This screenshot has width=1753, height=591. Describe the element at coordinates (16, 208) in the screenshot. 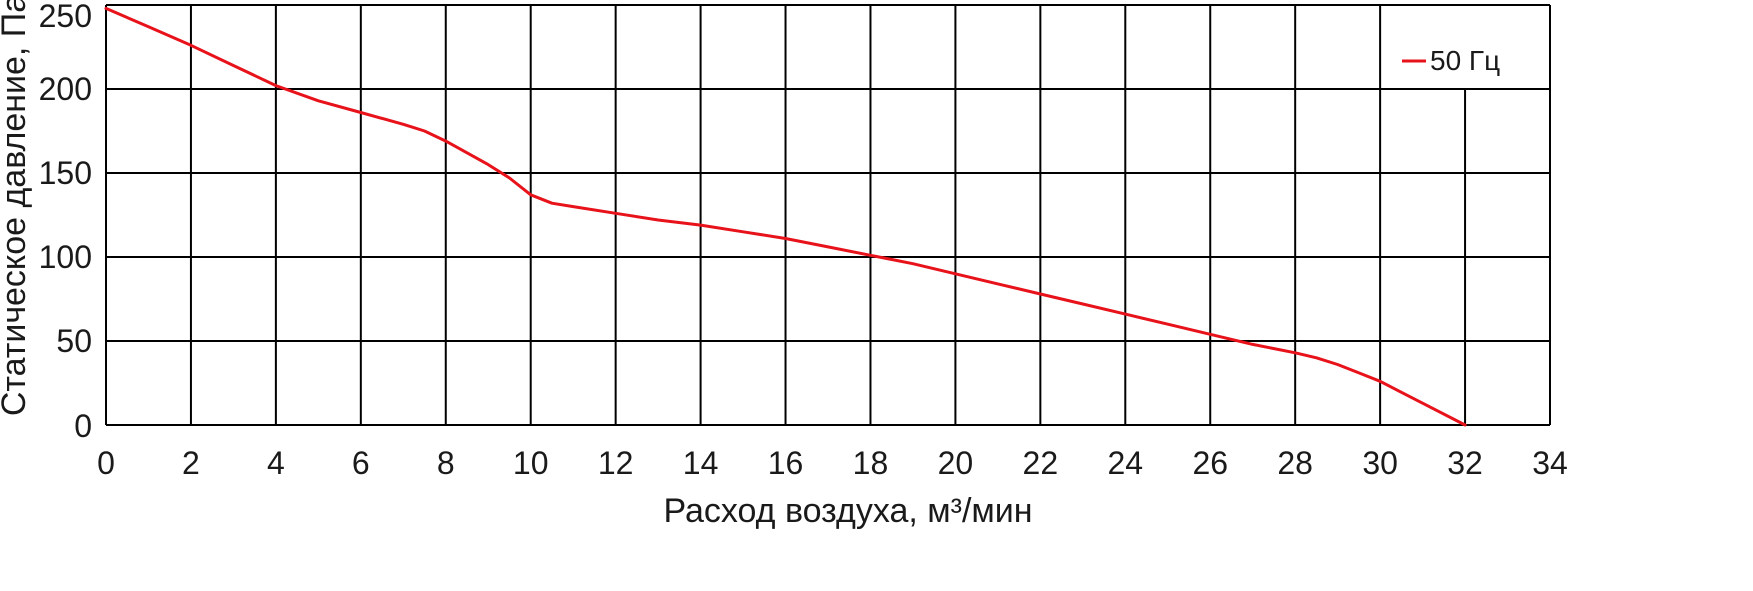

I see `y-axis-title: Статическое давление, Па` at that location.